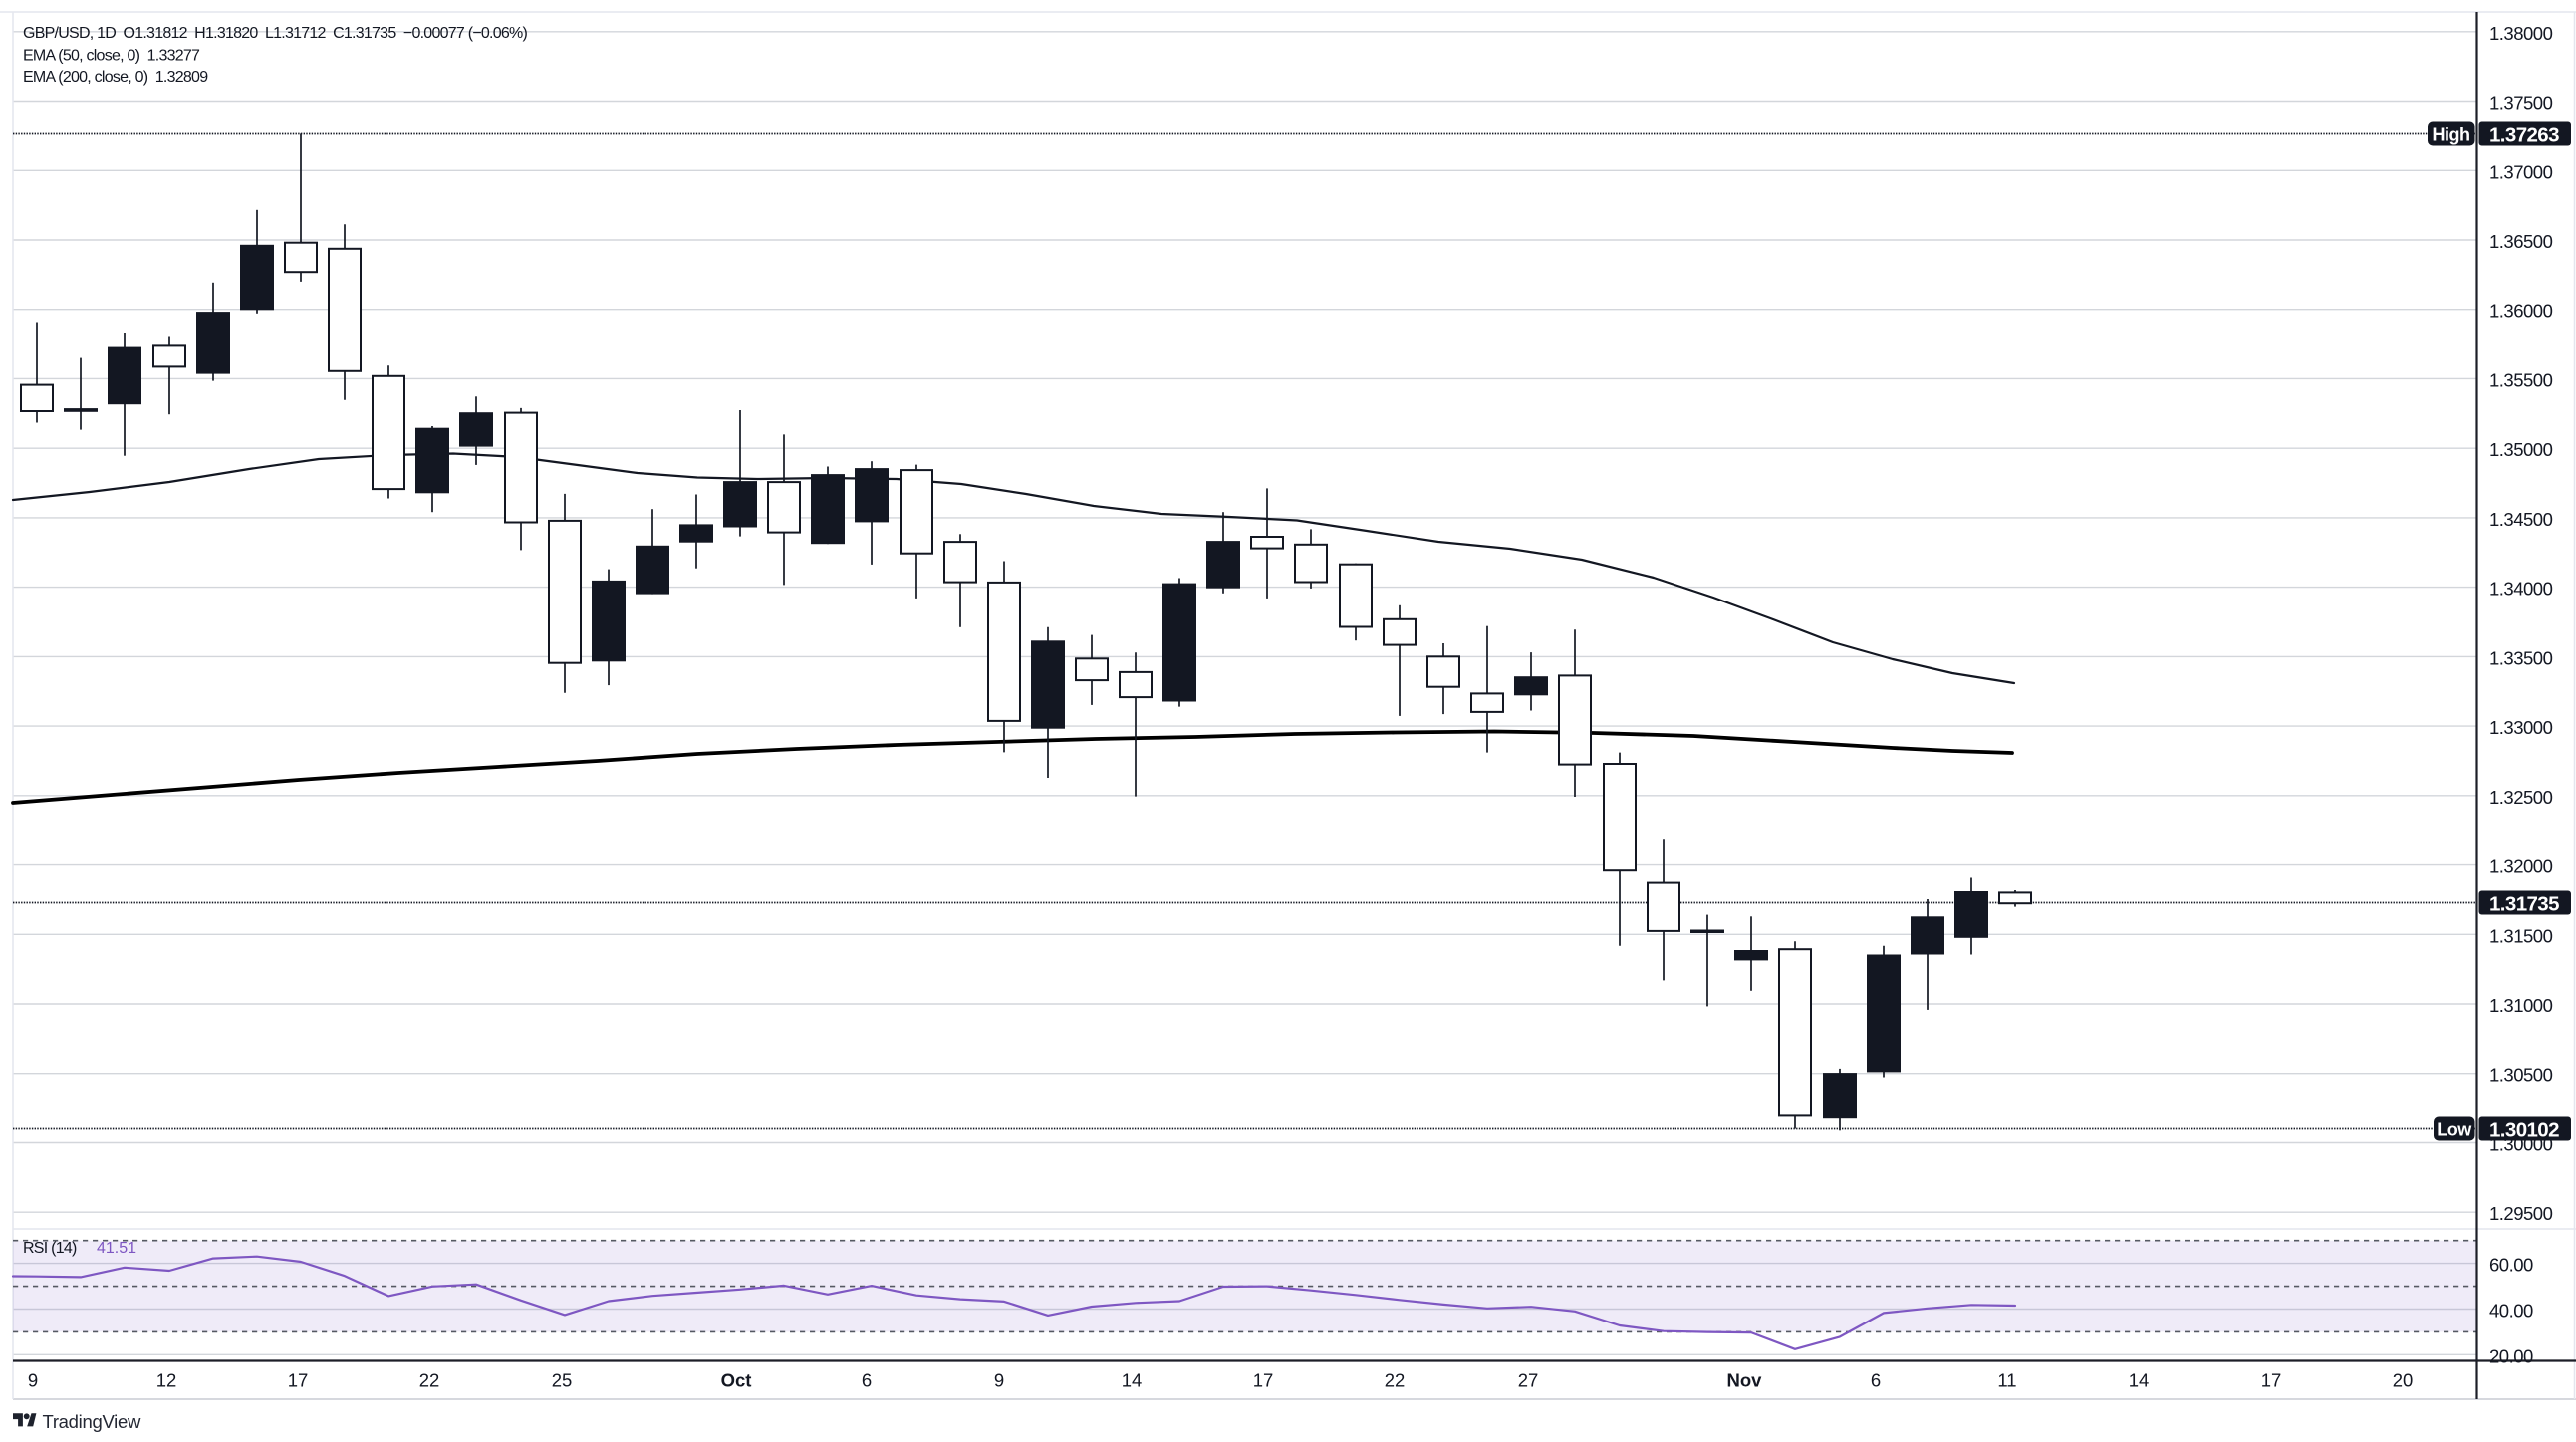  What do you see at coordinates (2521, 171) in the screenshot?
I see `svg-text: 1.37000` at bounding box center [2521, 171].